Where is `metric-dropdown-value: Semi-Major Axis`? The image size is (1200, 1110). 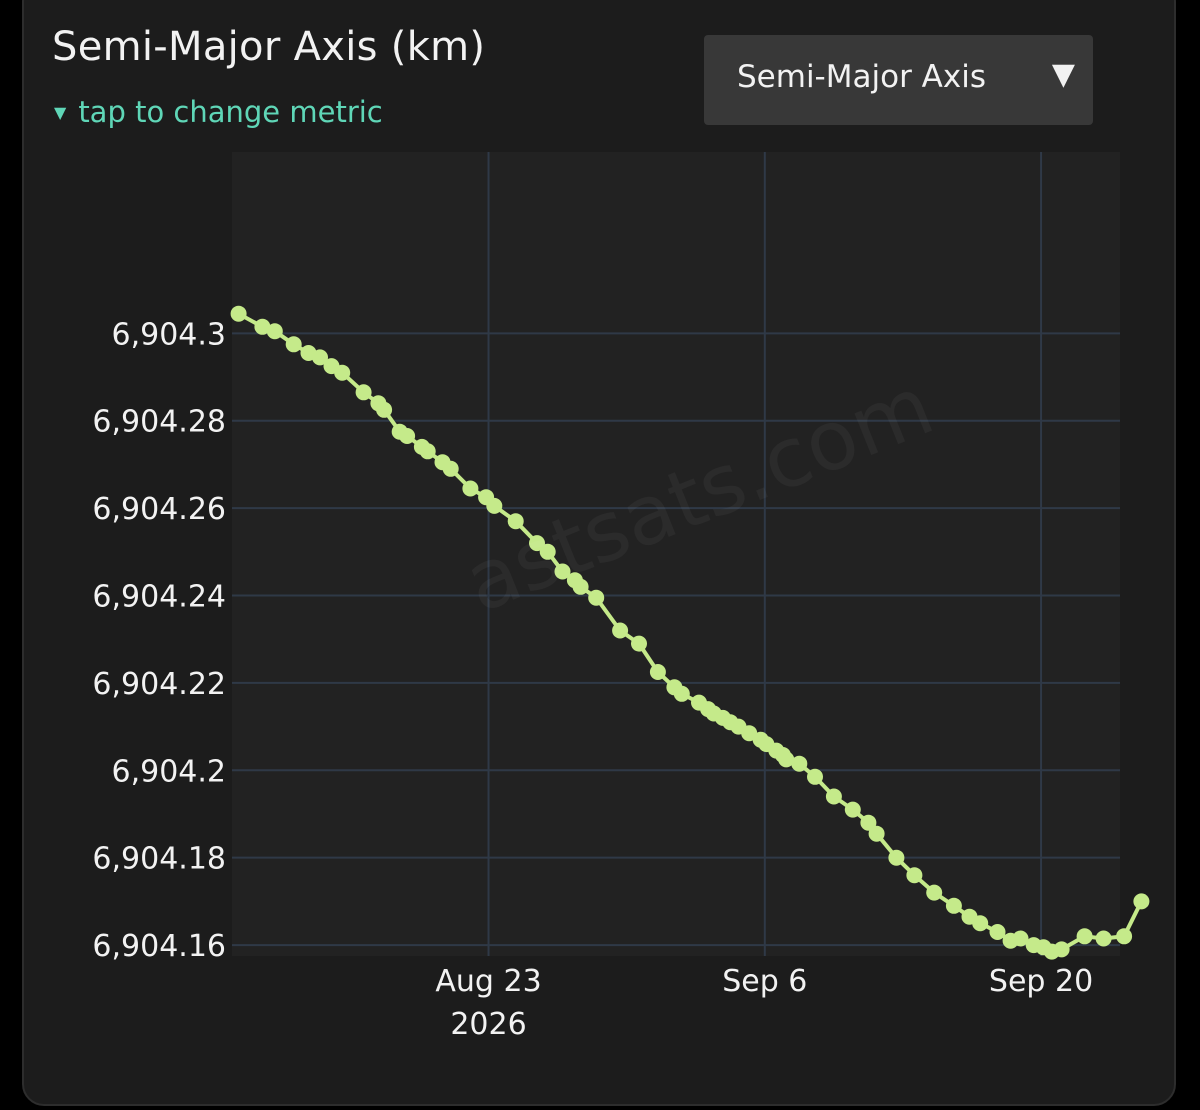 metric-dropdown-value: Semi-Major Axis is located at coordinates (861, 77).